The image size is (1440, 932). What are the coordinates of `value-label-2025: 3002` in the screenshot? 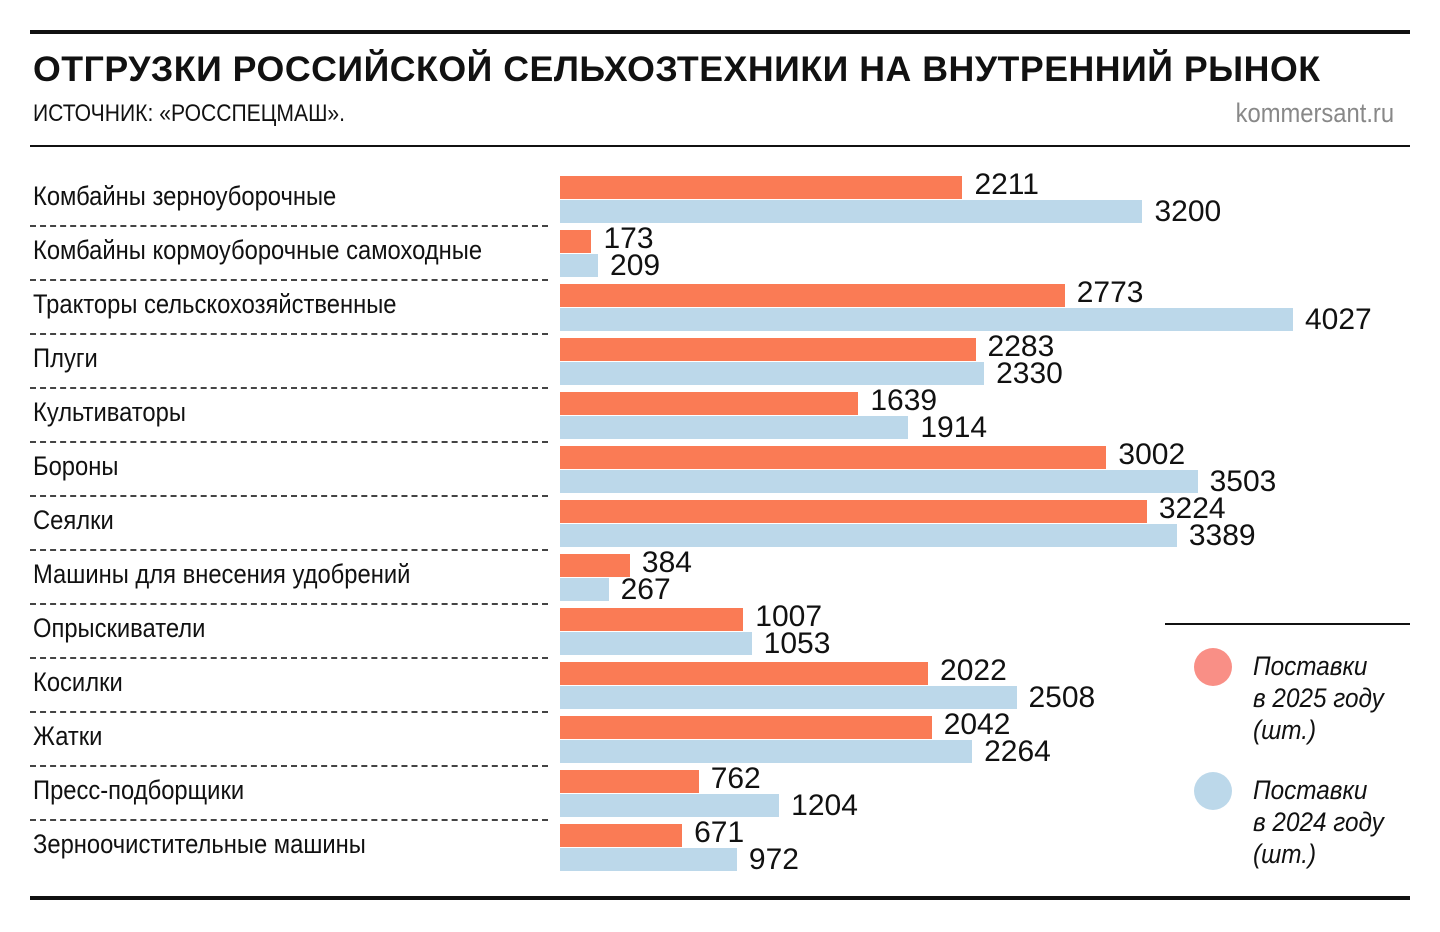 It's located at (1152, 454).